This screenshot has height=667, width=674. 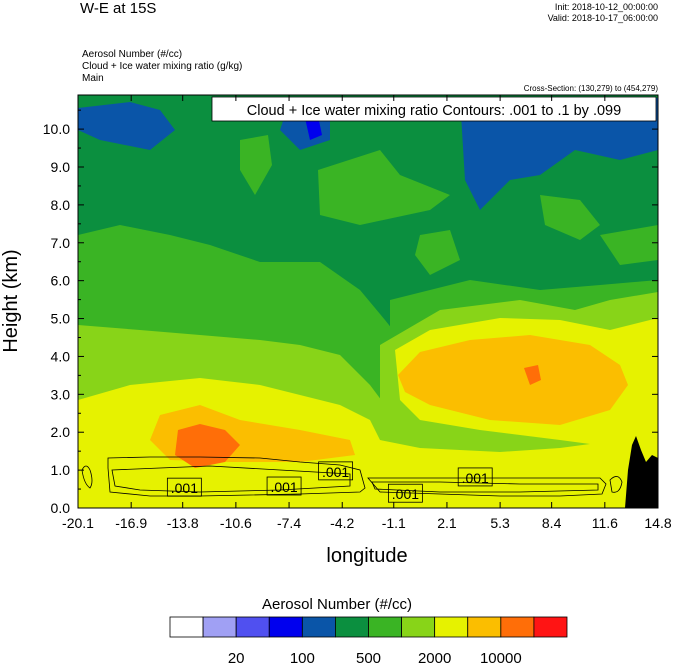 I want to click on colorbar-label: 100, so click(x=302, y=658).